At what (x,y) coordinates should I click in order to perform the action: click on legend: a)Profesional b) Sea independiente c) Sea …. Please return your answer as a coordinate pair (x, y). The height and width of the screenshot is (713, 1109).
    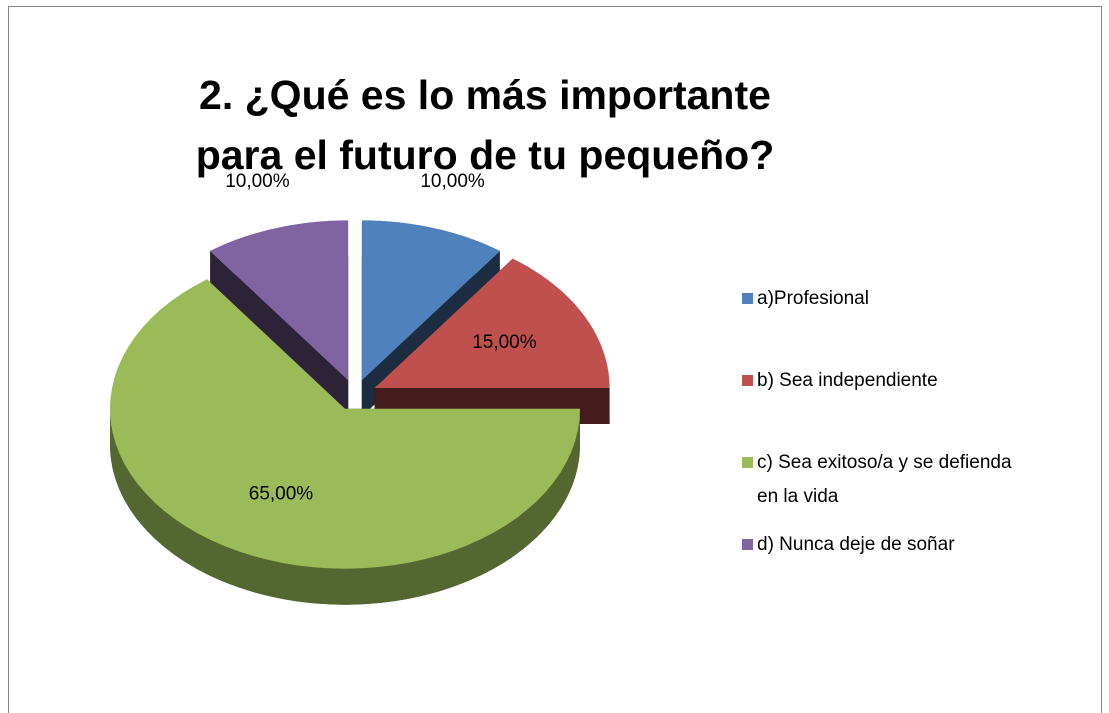
    Looking at the image, I should click on (917, 446).